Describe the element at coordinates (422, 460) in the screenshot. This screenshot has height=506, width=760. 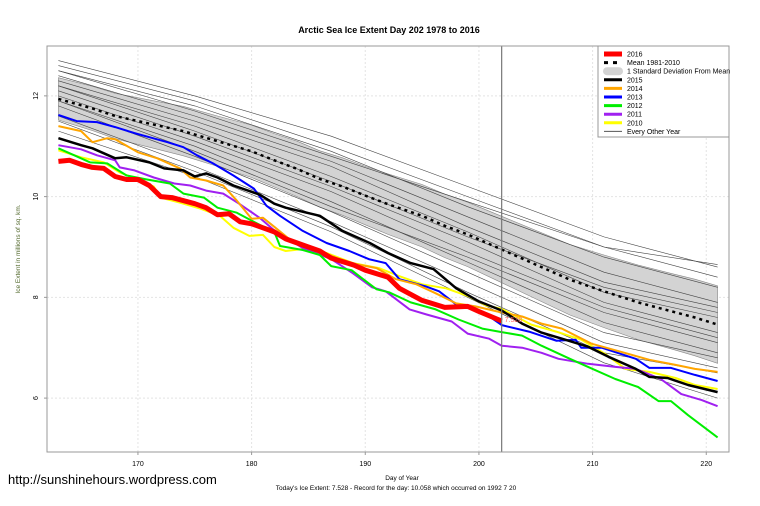
I see `x-axis: 170 180 190 200 210 220` at that location.